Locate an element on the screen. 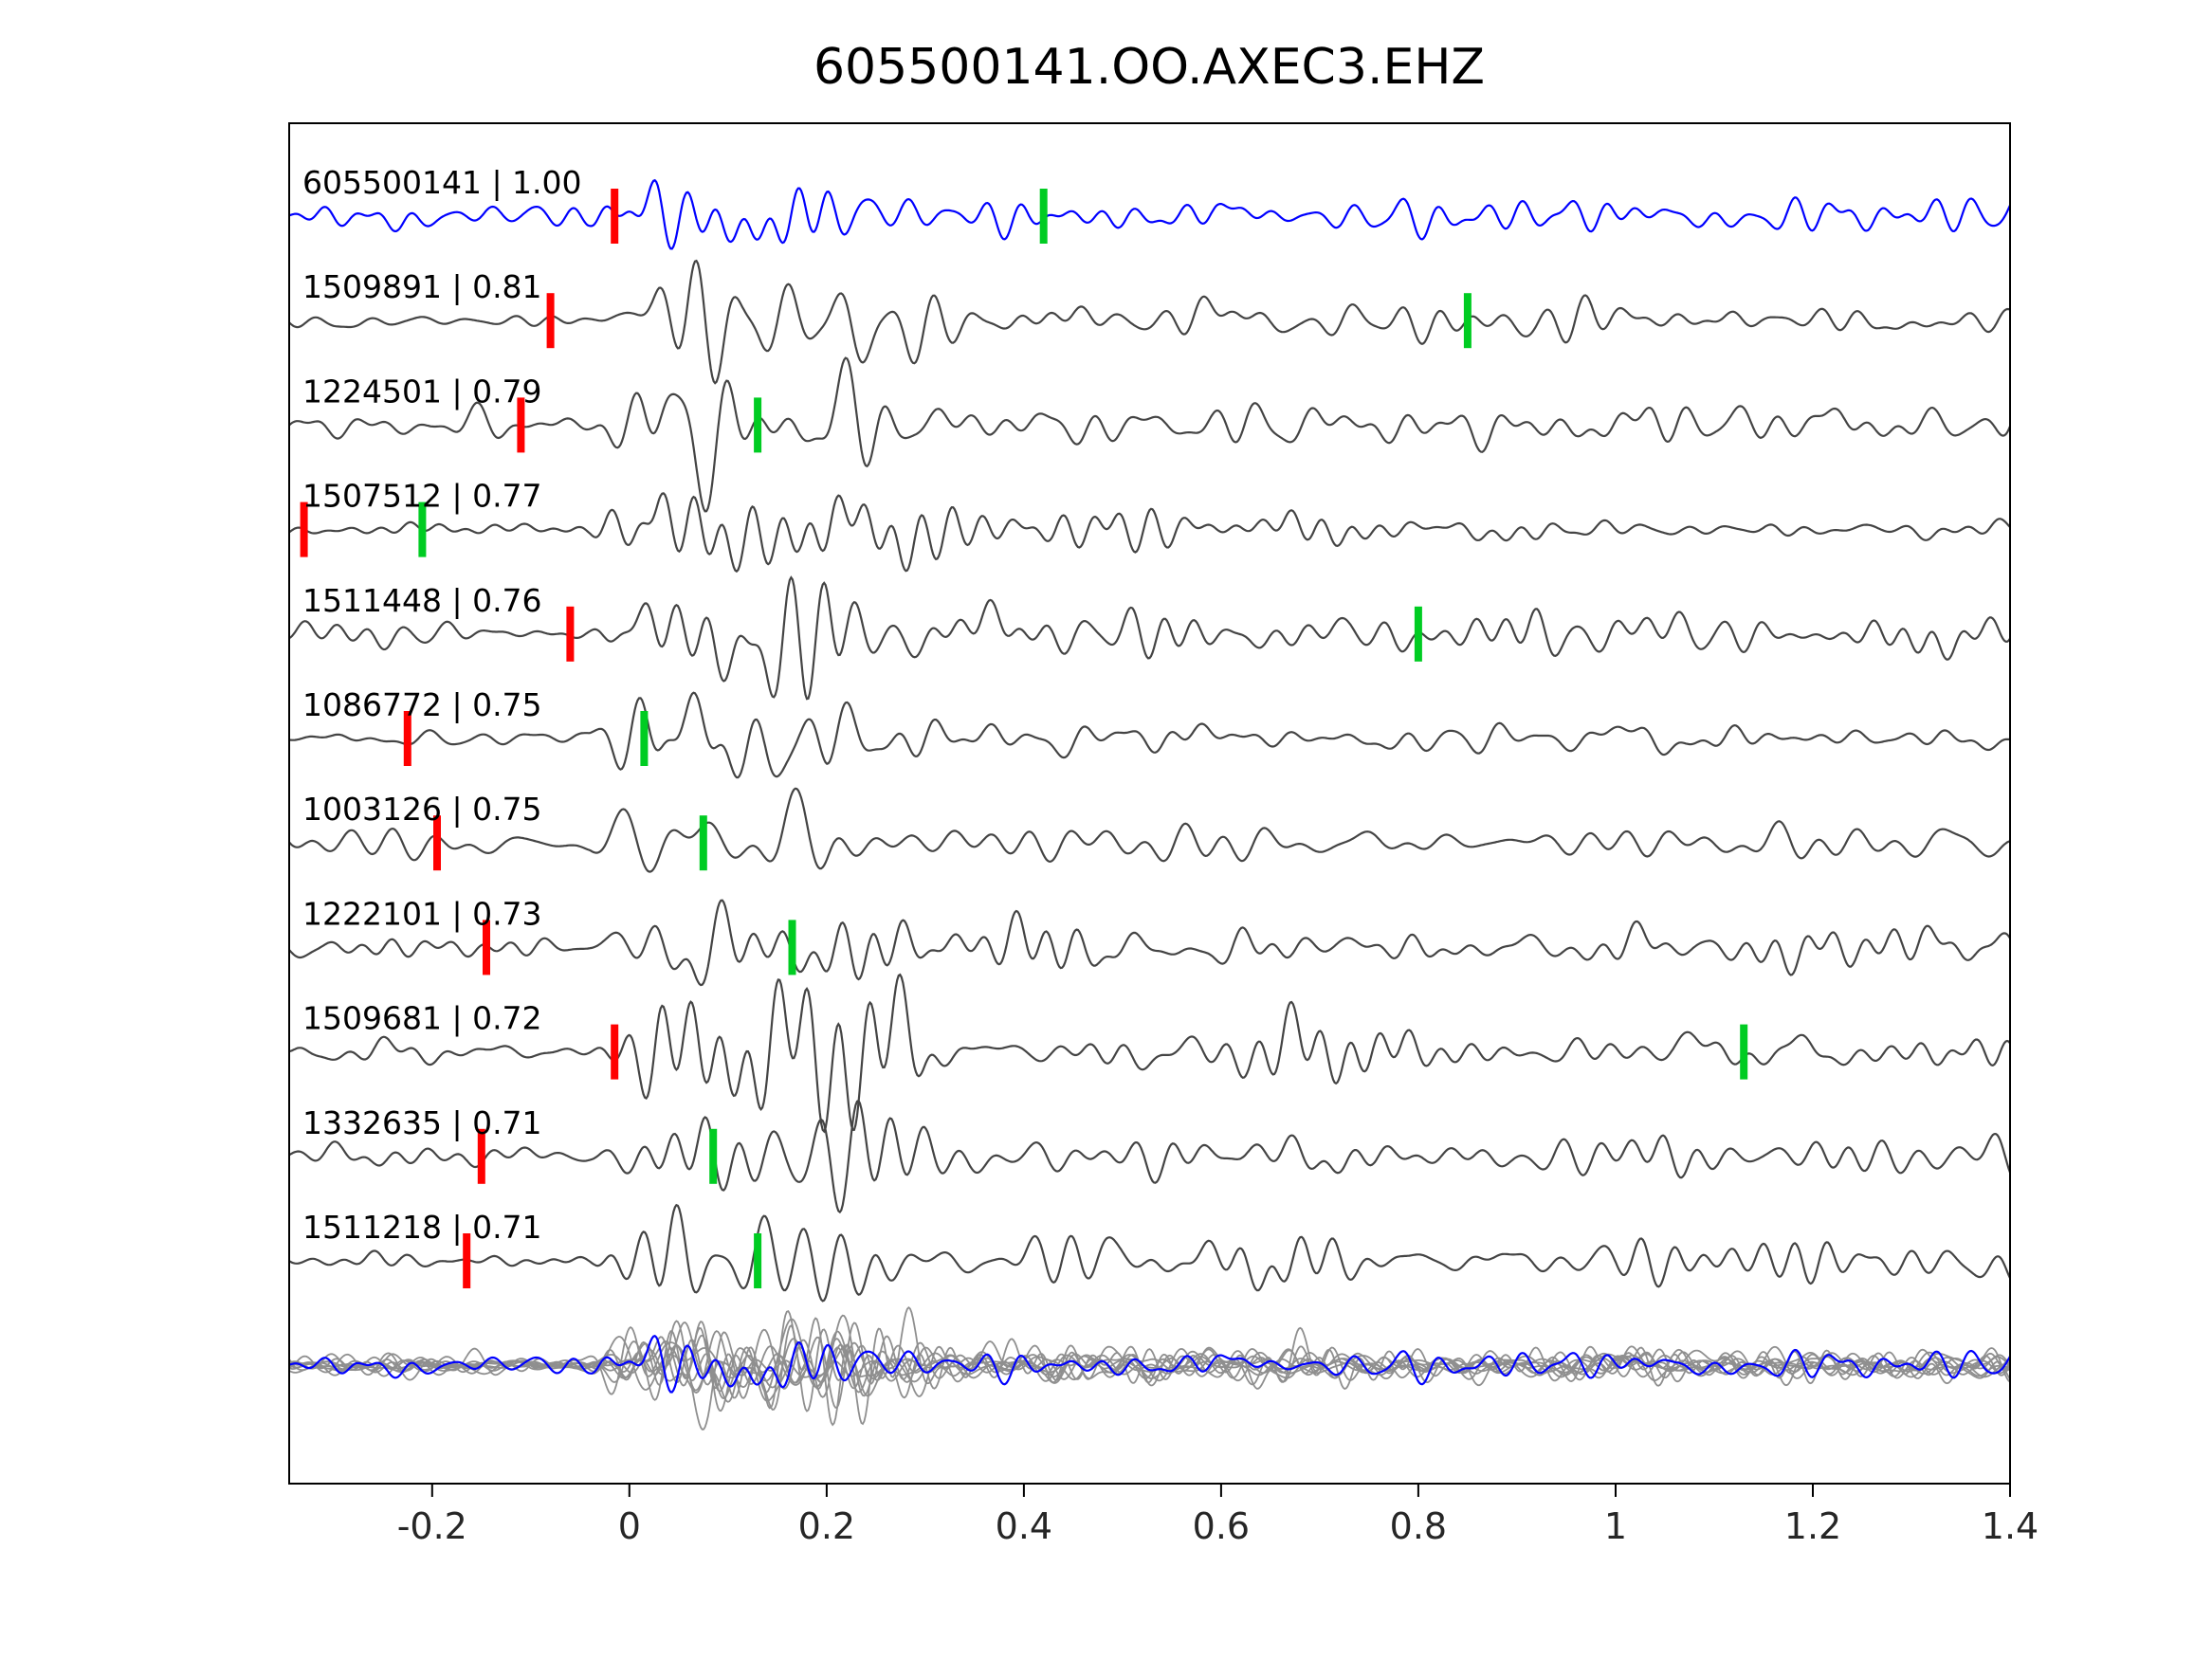 The image size is (2212, 1659). x-tick-label: 0.4 is located at coordinates (1024, 1526).